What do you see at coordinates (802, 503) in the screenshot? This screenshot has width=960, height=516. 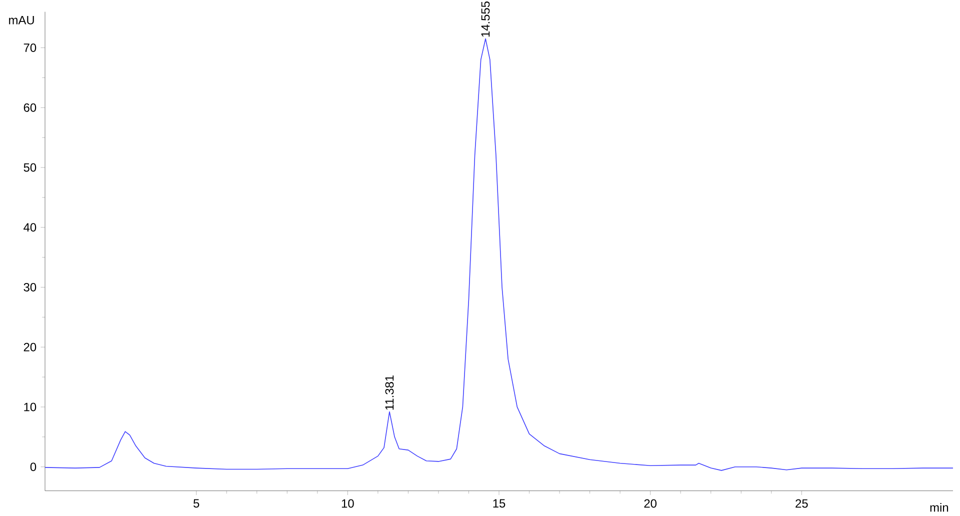 I see `x-tick-label: 25` at bounding box center [802, 503].